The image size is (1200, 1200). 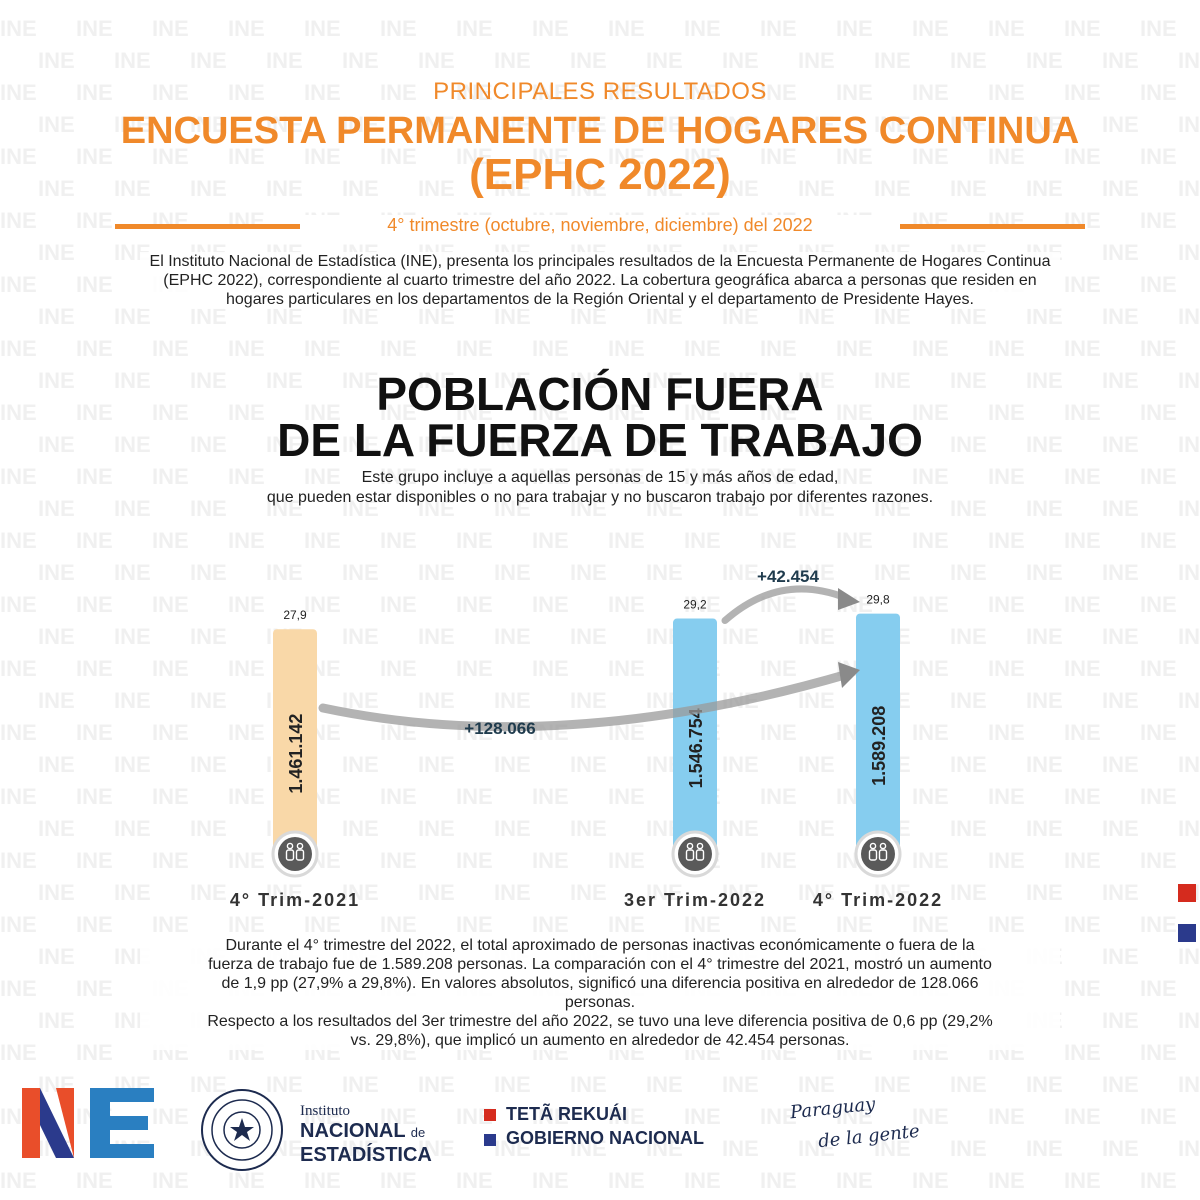 I want to click on year-diff-label: +128.066, so click(x=499, y=728).